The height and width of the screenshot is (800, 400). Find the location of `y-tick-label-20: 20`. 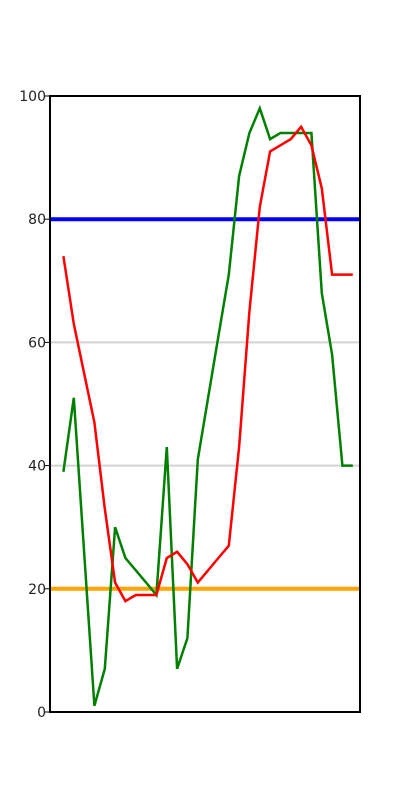

y-tick-label-20: 20 is located at coordinates (37, 590).